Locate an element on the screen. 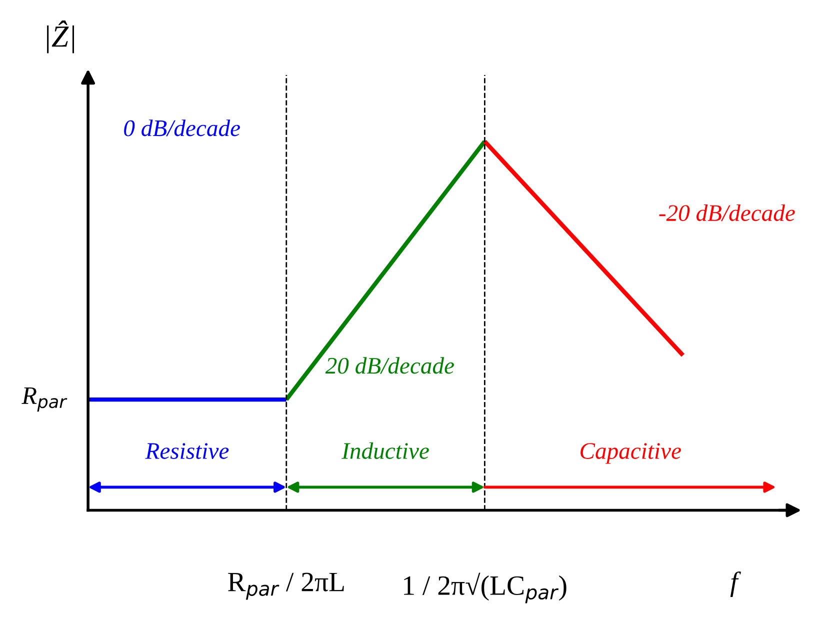  annotation: Resistive is located at coordinates (187, 451).